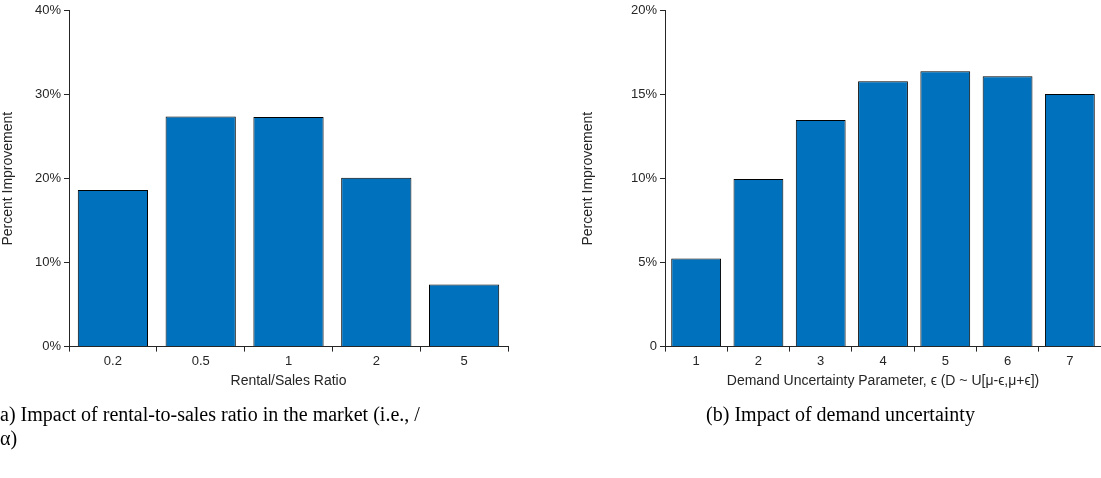  I want to click on y-tick-label: 40%, so click(48, 10).